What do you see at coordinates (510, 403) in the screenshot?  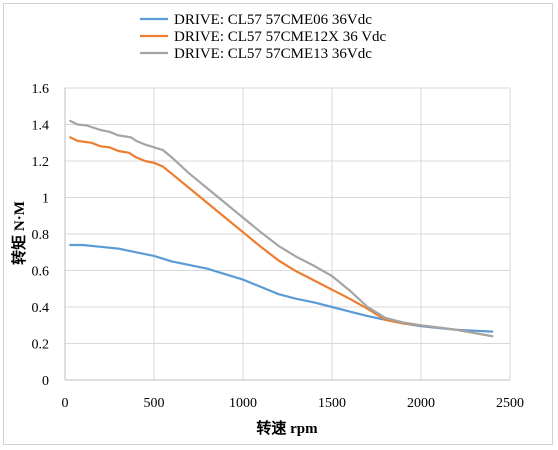 I see `x-tick-label: 2500` at bounding box center [510, 403].